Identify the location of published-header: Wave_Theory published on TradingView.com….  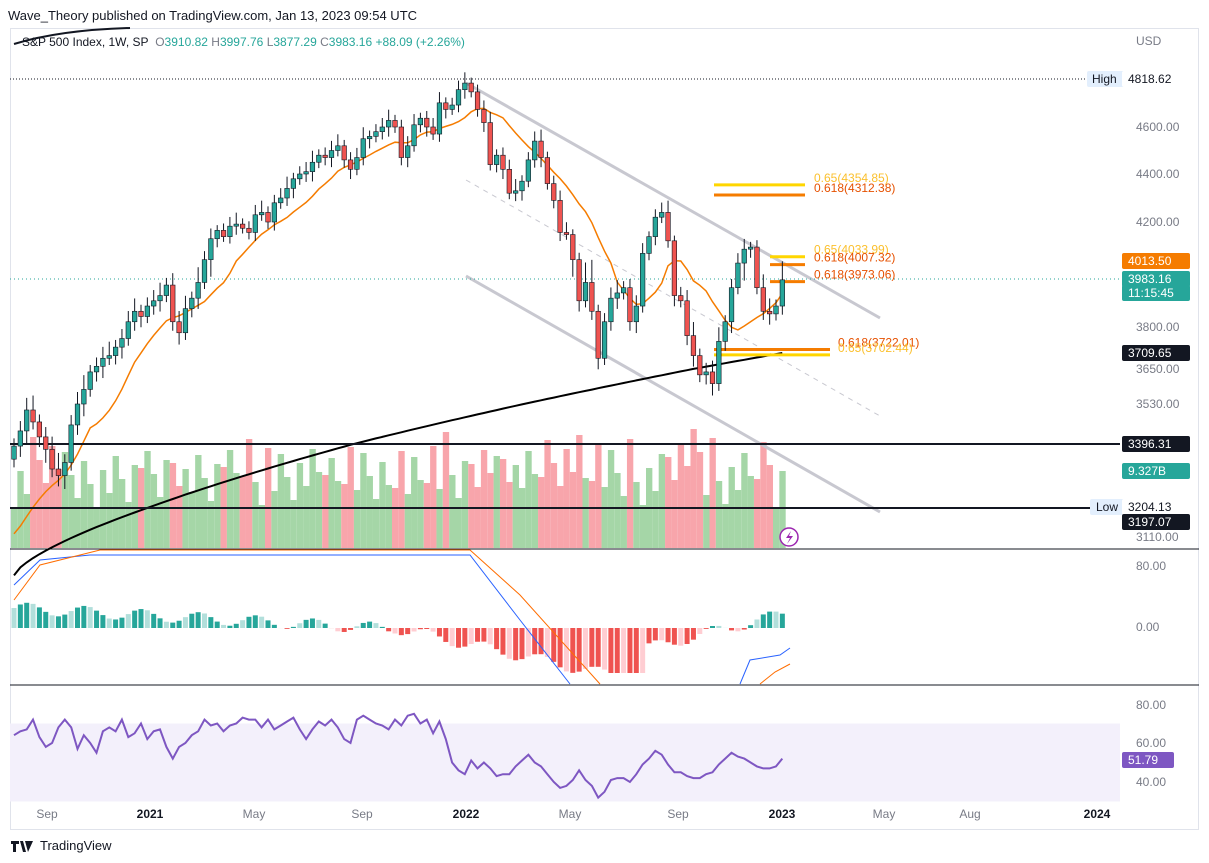
(213, 15).